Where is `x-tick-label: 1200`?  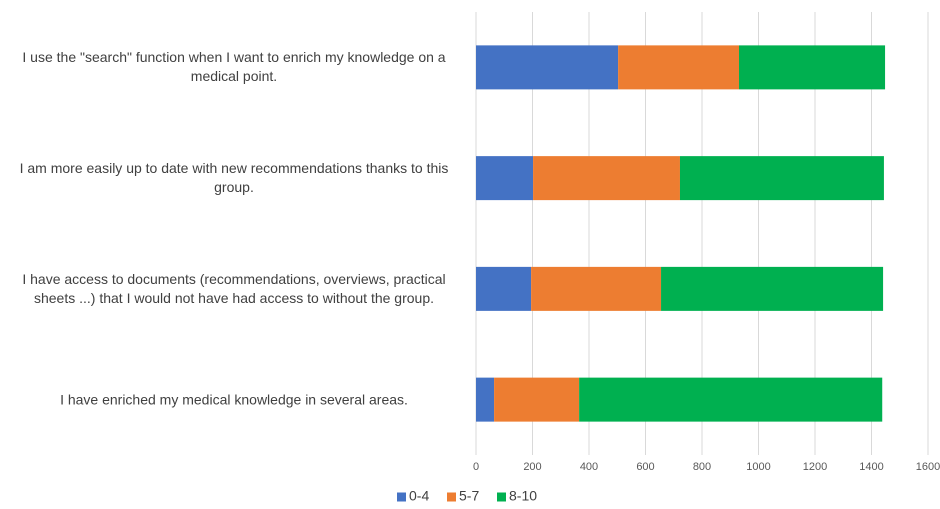 x-tick-label: 1200 is located at coordinates (815, 467).